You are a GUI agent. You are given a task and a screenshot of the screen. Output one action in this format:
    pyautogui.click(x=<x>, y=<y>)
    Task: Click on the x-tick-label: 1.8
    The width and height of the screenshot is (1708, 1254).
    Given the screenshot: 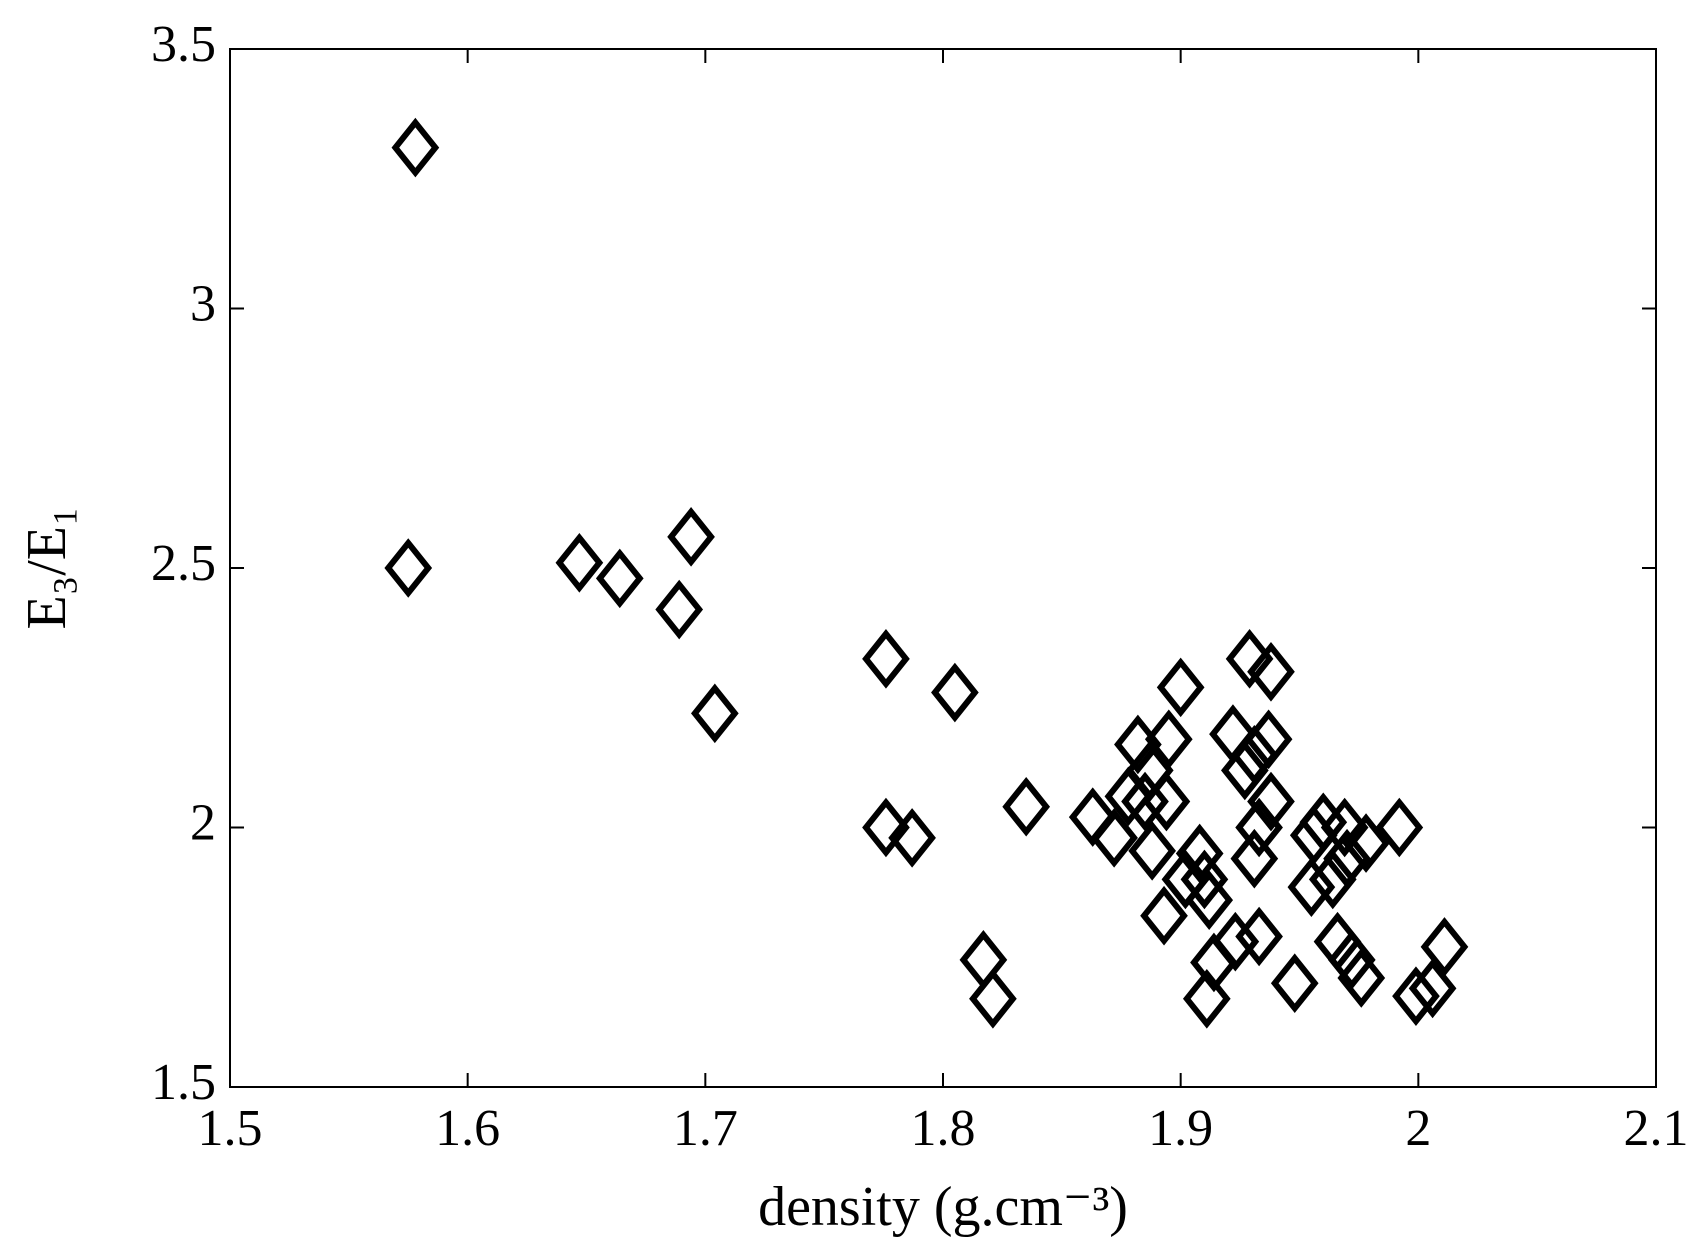 What is the action you would take?
    pyautogui.click(x=943, y=1128)
    